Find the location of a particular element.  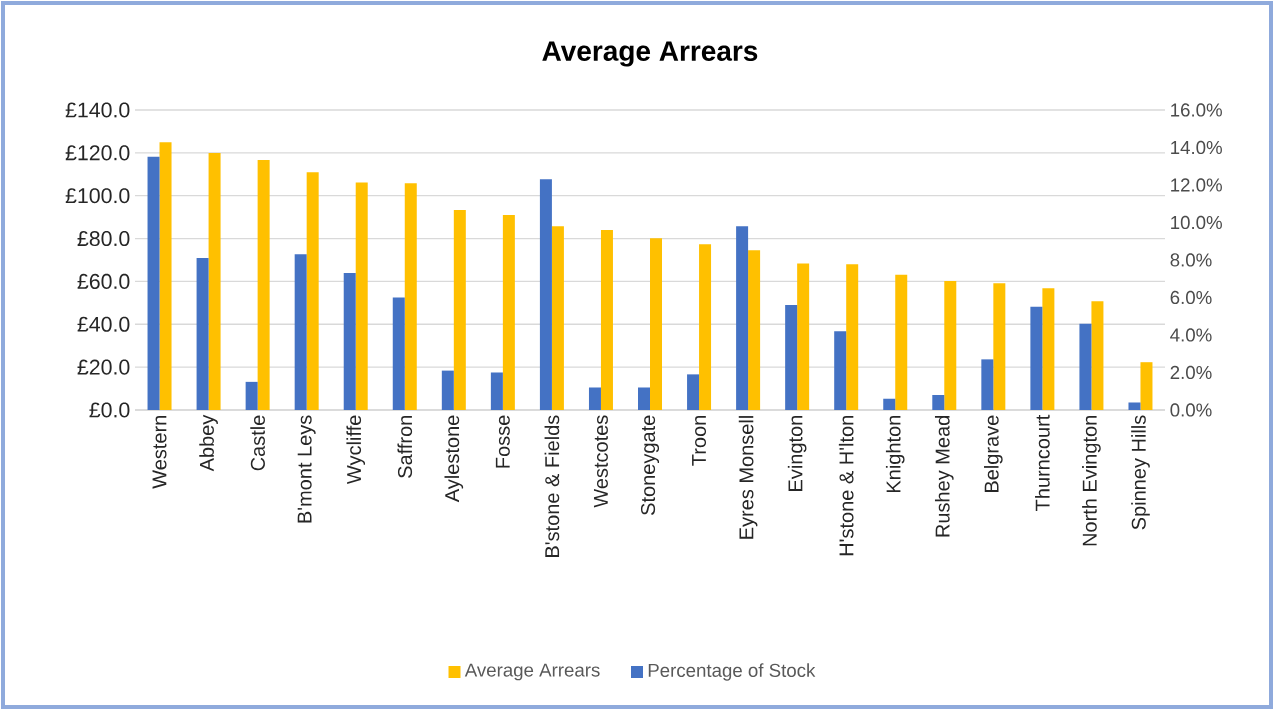

legend-label: Average Arrears is located at coordinates (532, 672).